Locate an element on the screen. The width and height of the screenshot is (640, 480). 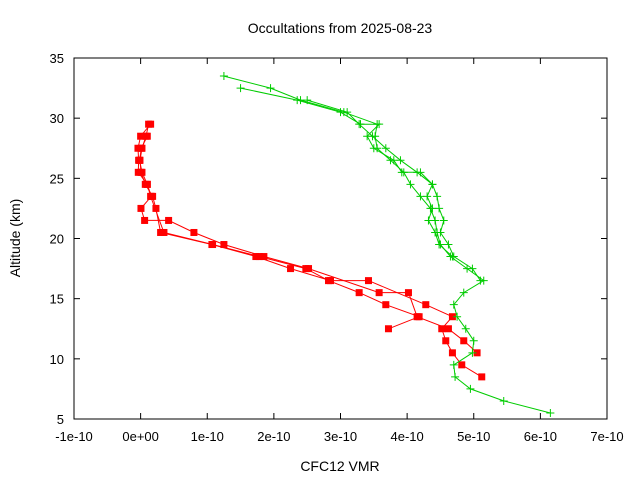
chart-title: Occultations from 2025-08-23 is located at coordinates (340, 28).